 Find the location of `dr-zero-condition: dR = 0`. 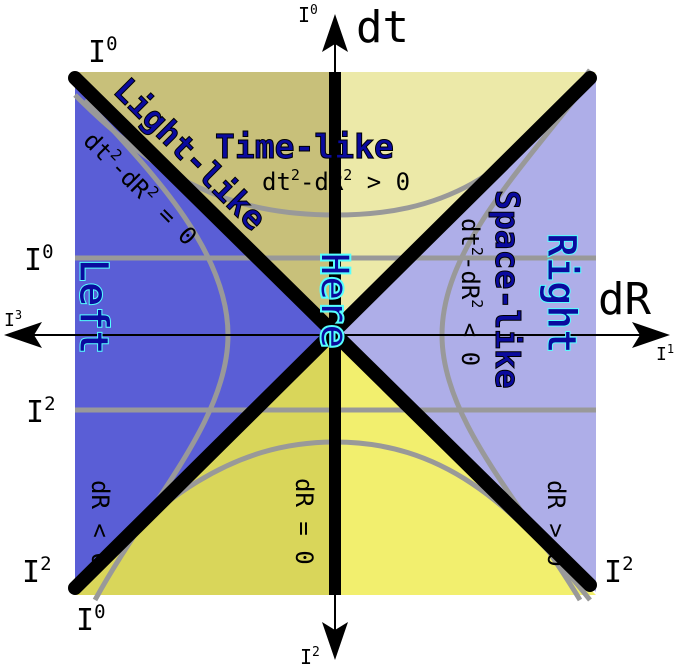

dr-zero-condition: dR = 0 is located at coordinates (304, 521).